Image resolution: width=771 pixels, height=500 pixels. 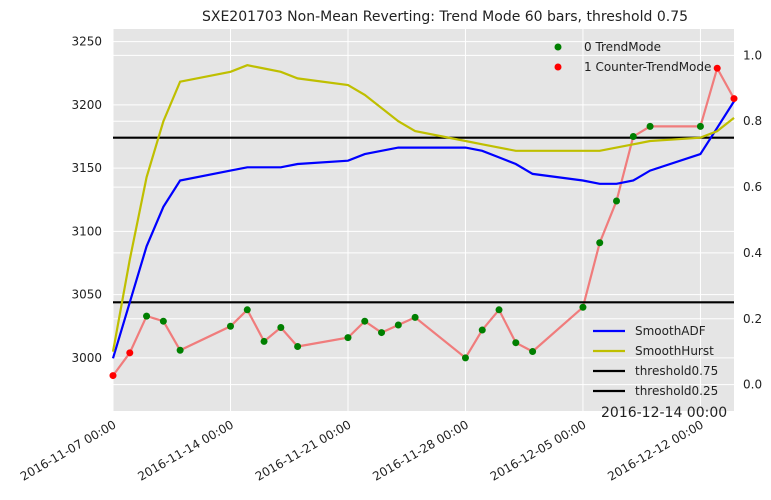 What do you see at coordinates (86, 200) in the screenshot?
I see `left-axis: 3000 3050 3100 3150 3200 3250` at bounding box center [86, 200].